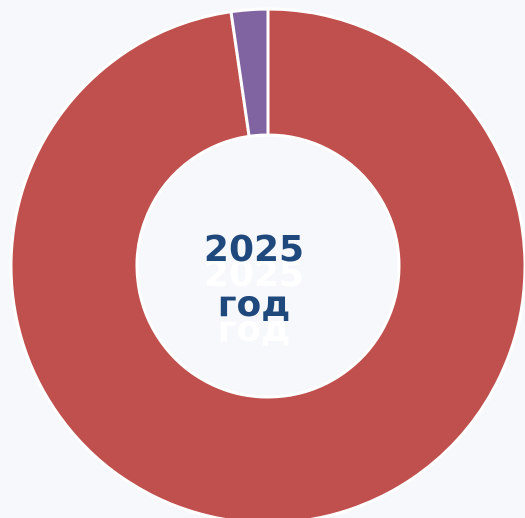 The height and width of the screenshot is (518, 525). Describe the element at coordinates (254, 274) in the screenshot. I see `center-text-shadow: 2025` at that location.